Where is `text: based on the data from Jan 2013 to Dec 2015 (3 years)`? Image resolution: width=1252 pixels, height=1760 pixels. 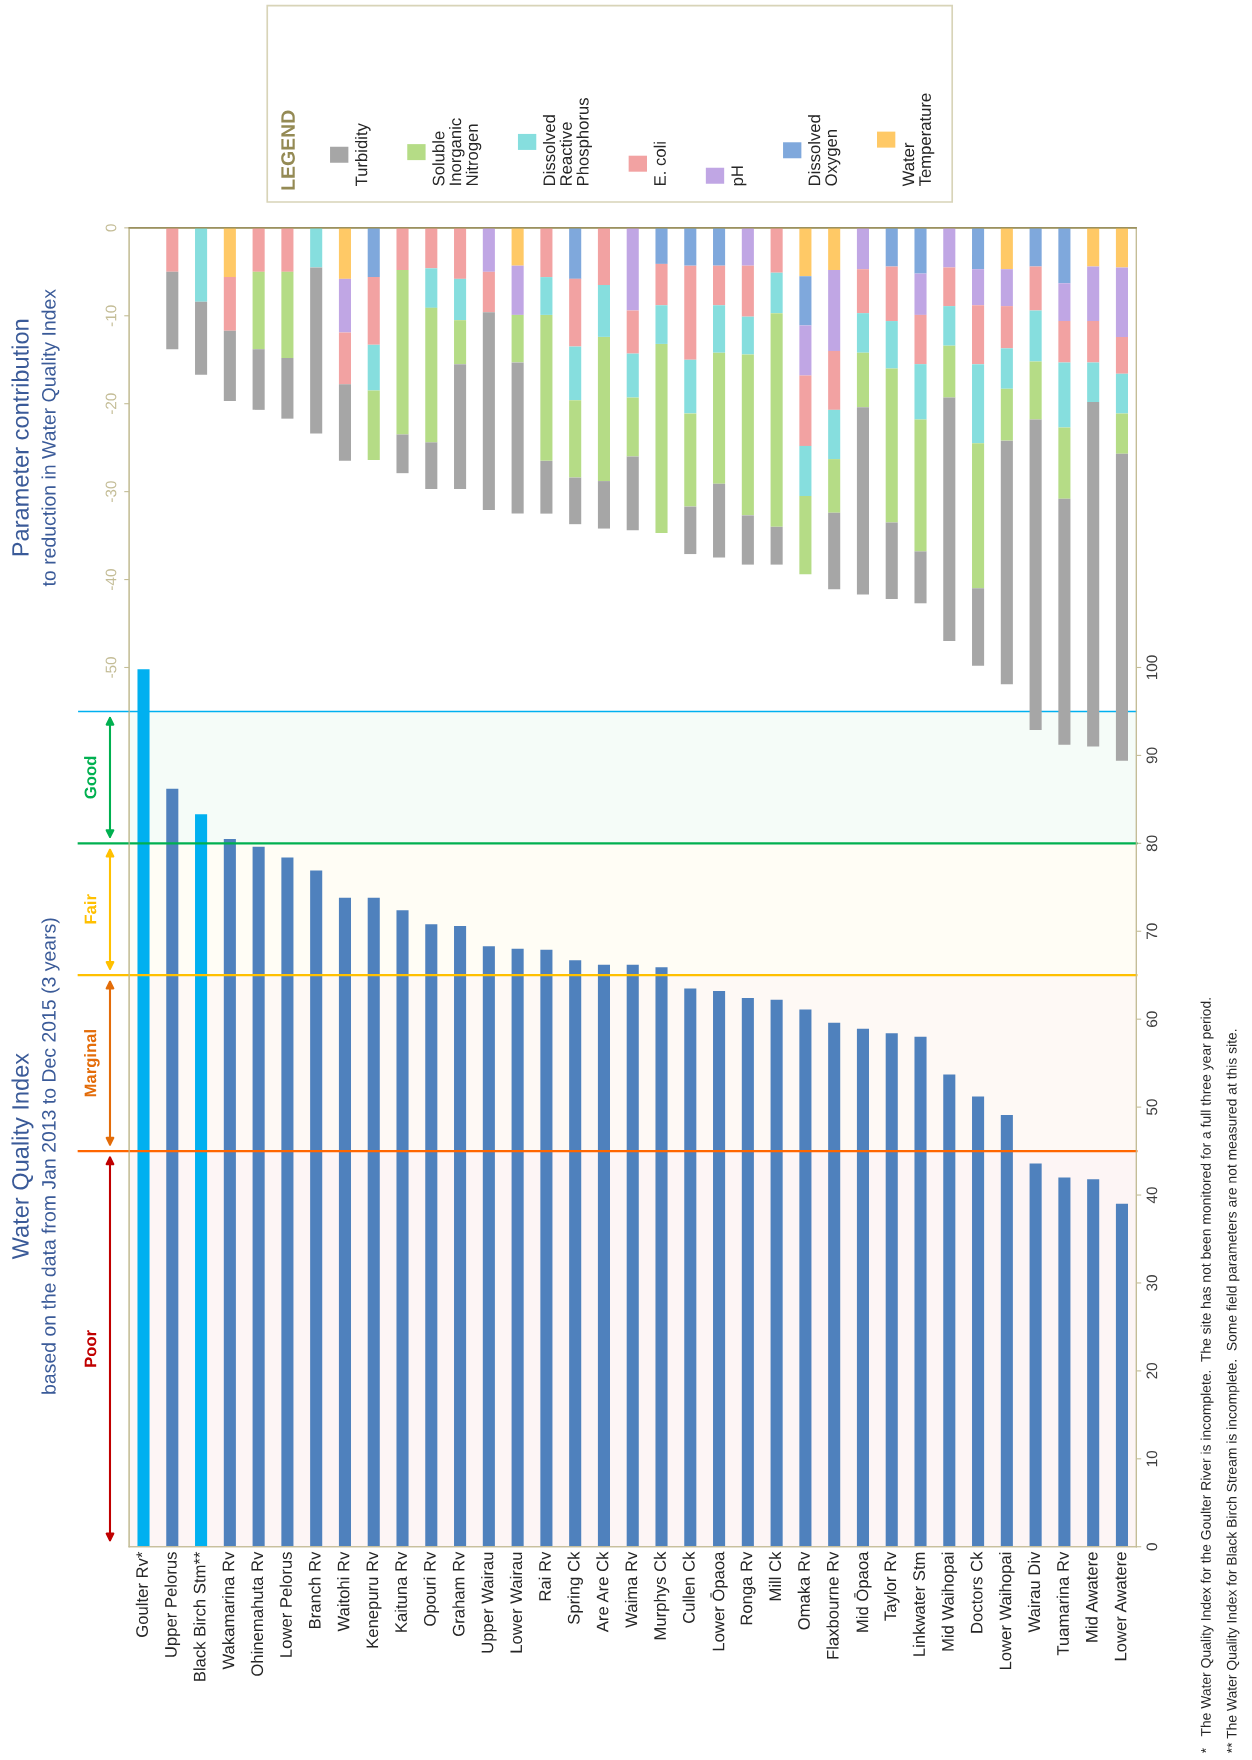
text: based on the data from Jan 2013 to Dec 2015 (3 years) is located at coordinates (50, 1156).